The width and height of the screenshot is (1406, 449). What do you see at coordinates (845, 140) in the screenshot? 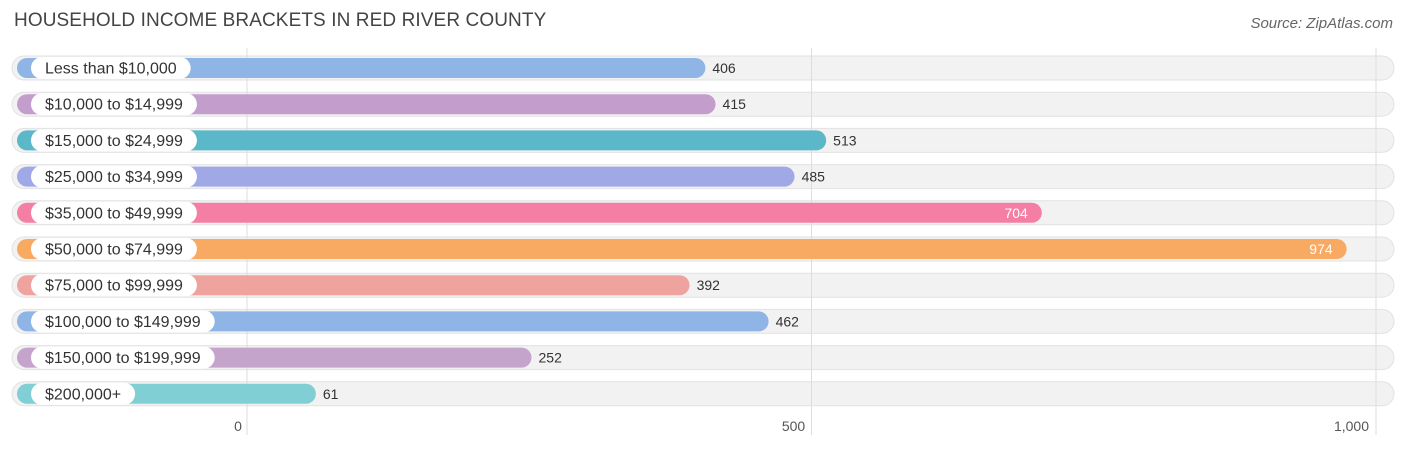
I see `bar-value-label: 513` at bounding box center [845, 140].